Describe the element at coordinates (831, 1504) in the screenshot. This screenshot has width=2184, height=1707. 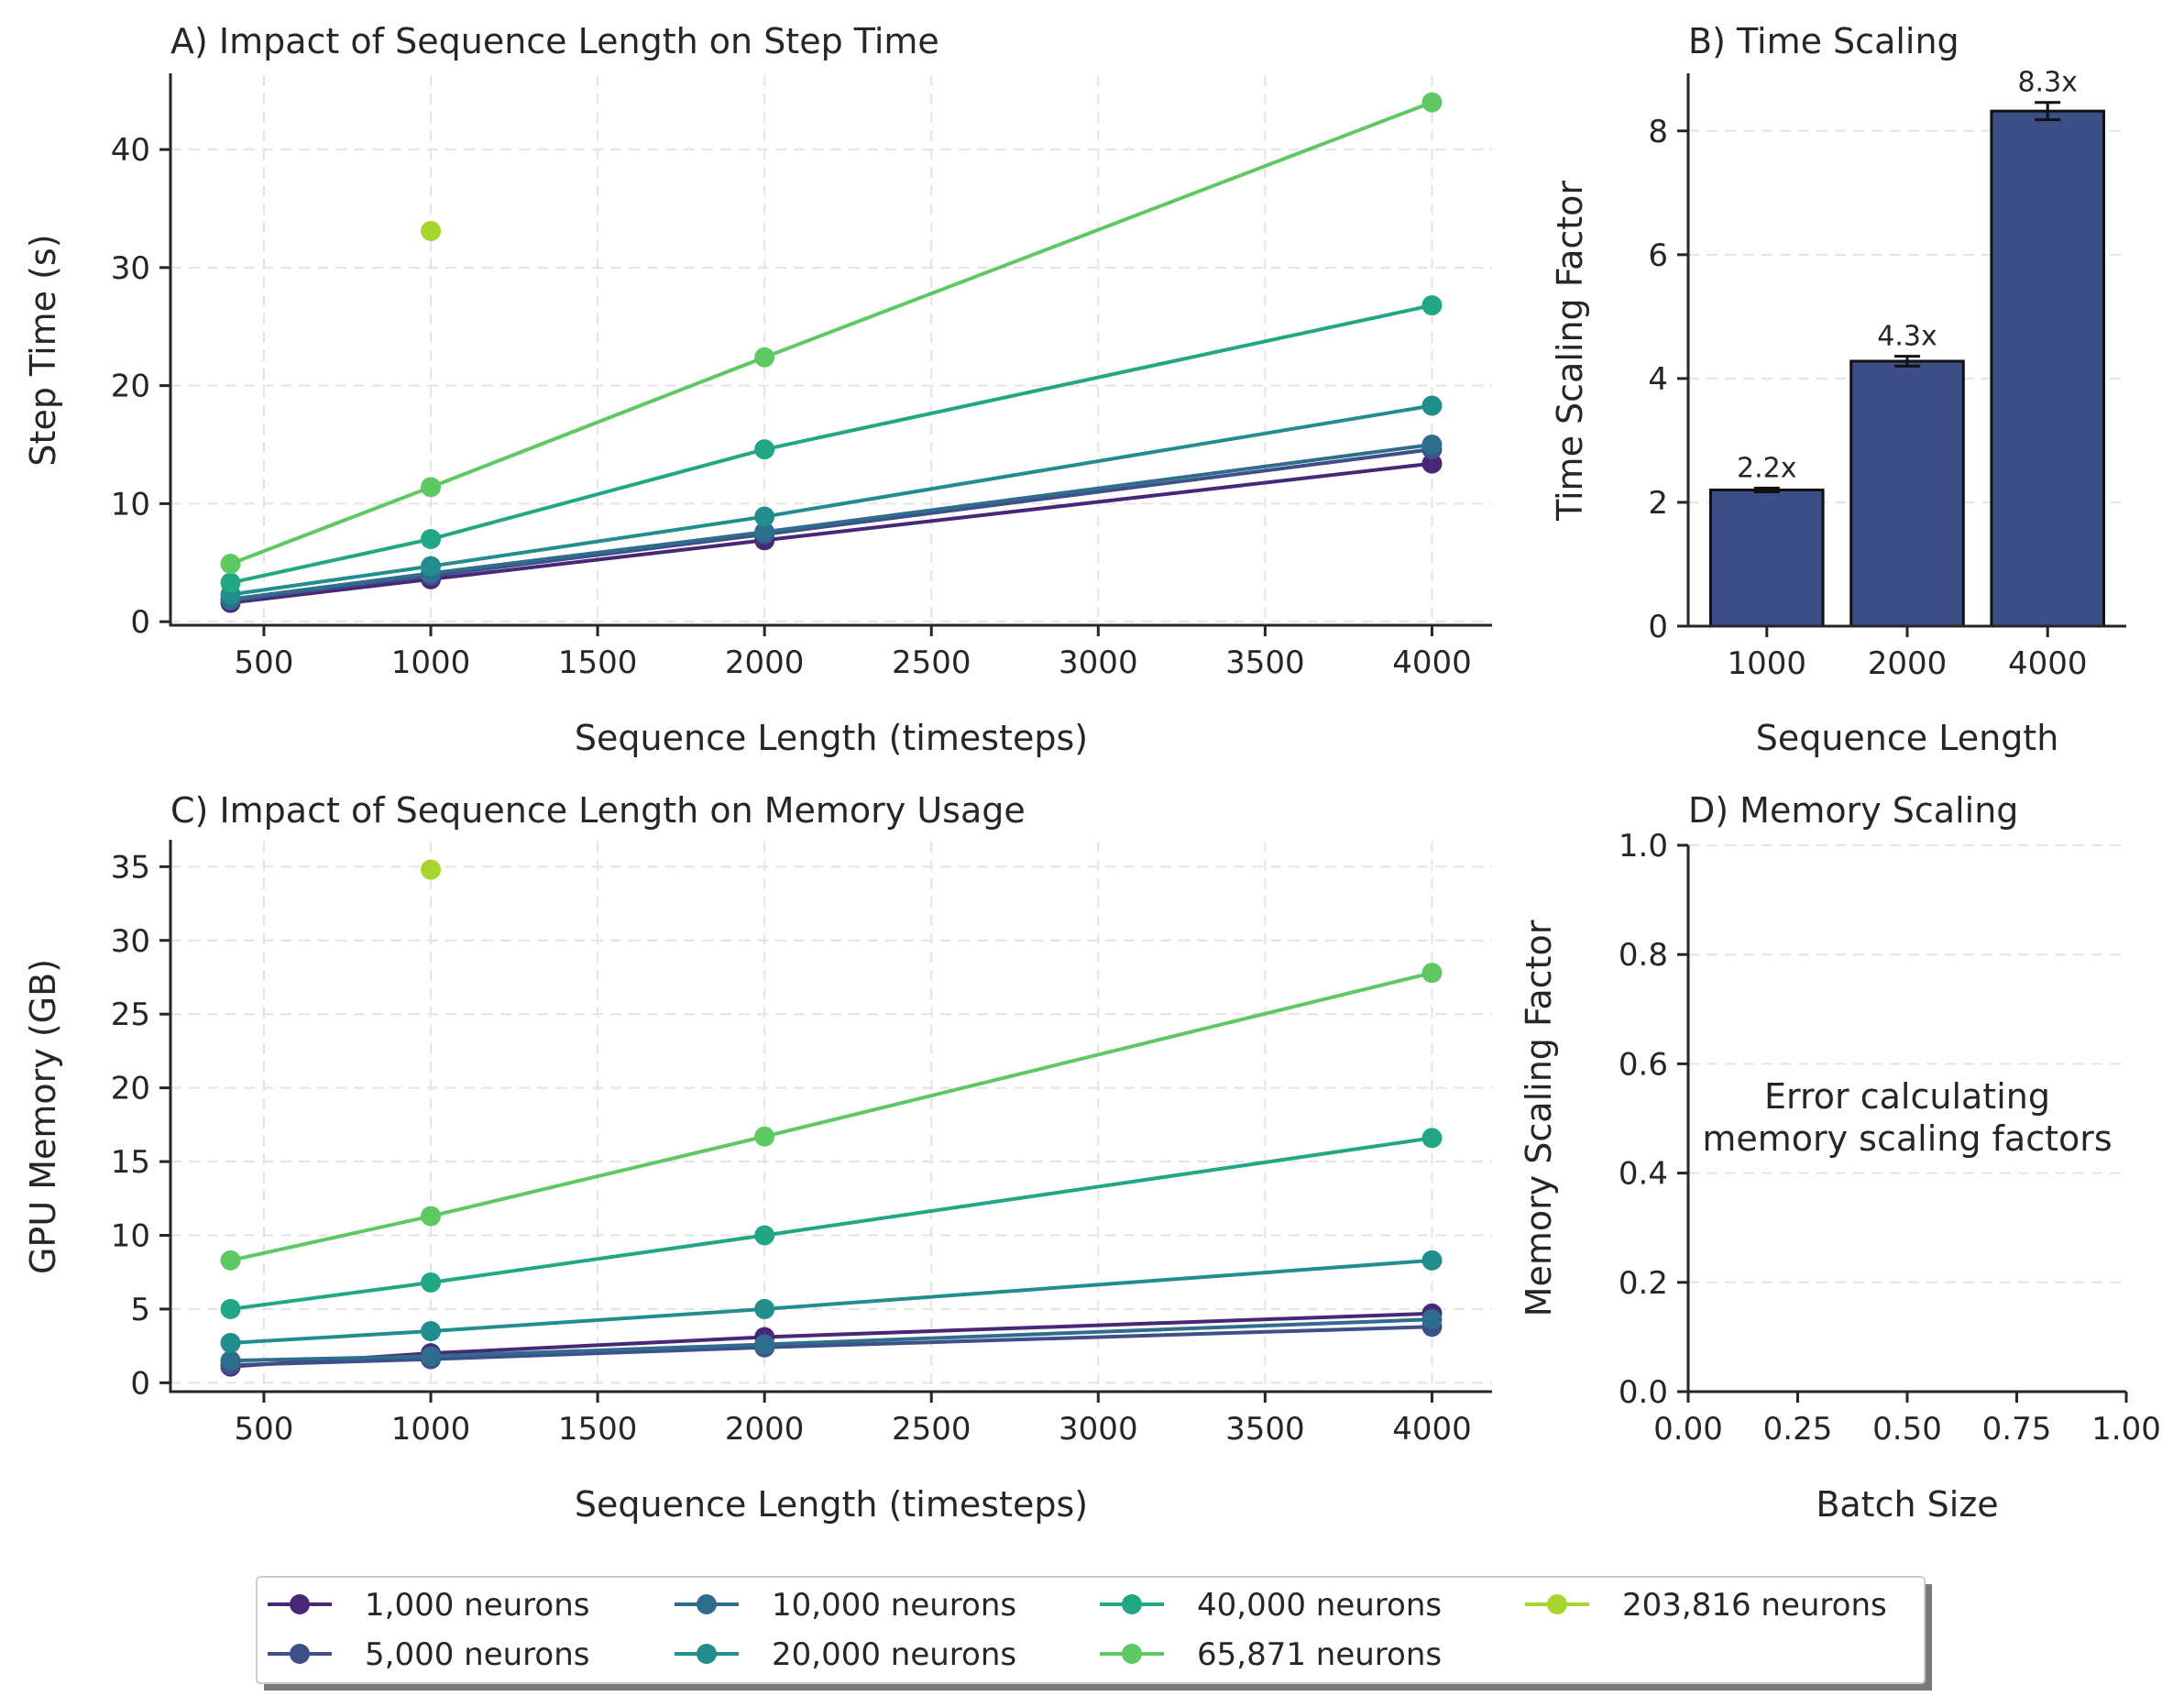
I see `x-axis-label: Sequence Length (timesteps)` at that location.